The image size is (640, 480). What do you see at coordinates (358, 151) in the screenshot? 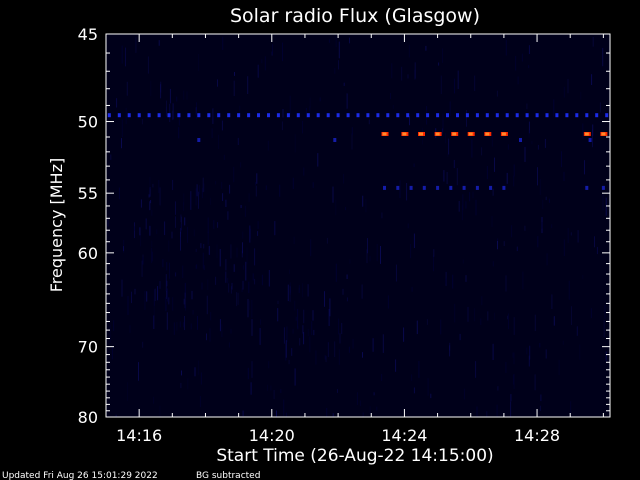
I see `burst-marks` at bounding box center [358, 151].